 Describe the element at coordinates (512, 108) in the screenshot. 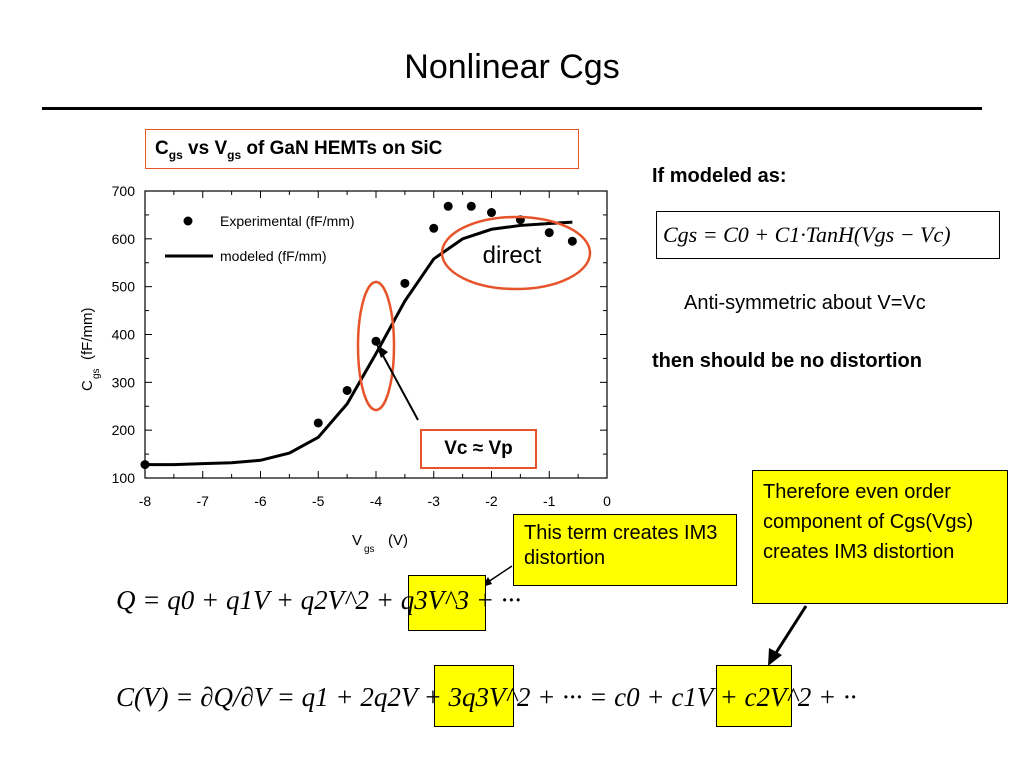

I see `title-divider` at that location.